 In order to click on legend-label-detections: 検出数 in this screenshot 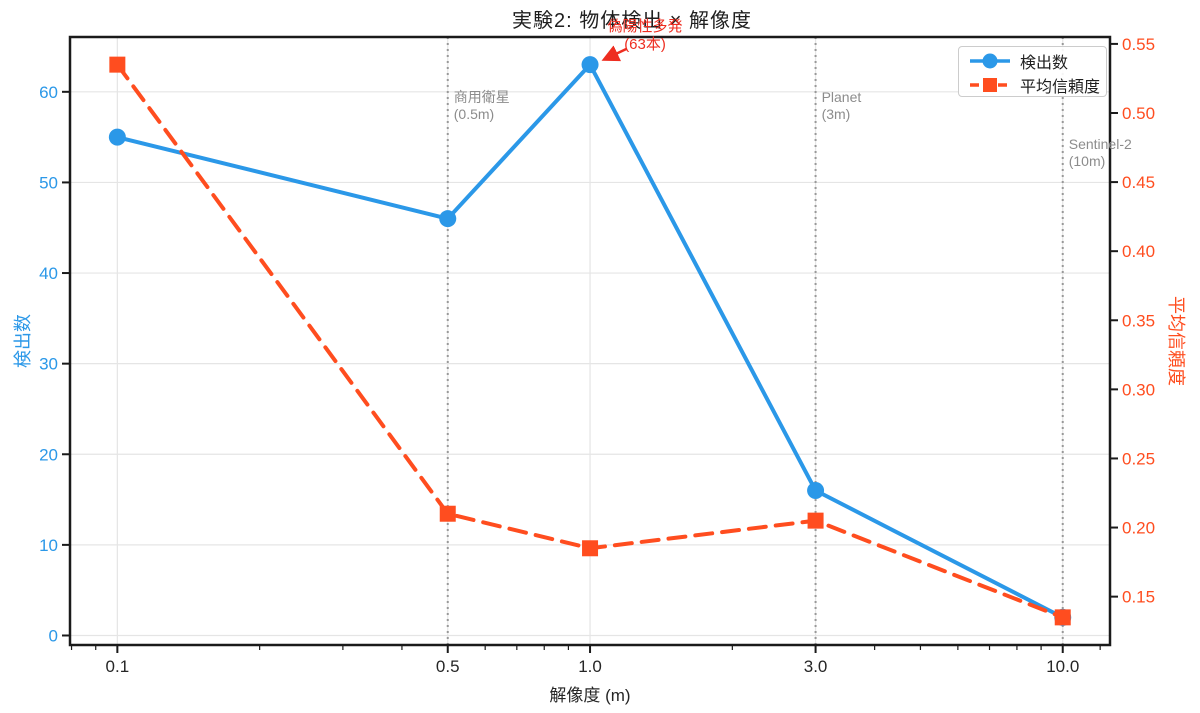, I will do `click(1044, 63)`.